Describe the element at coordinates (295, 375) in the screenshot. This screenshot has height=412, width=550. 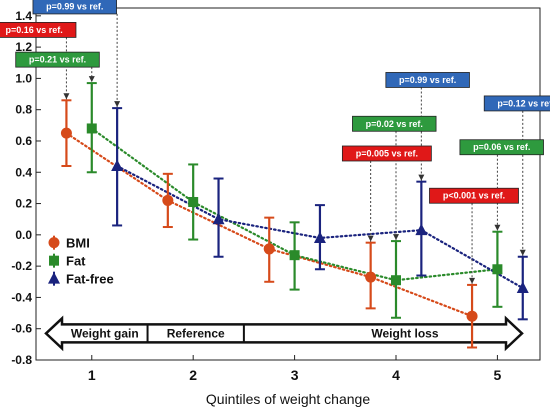
I see `x-tick-label-3: 3` at that location.